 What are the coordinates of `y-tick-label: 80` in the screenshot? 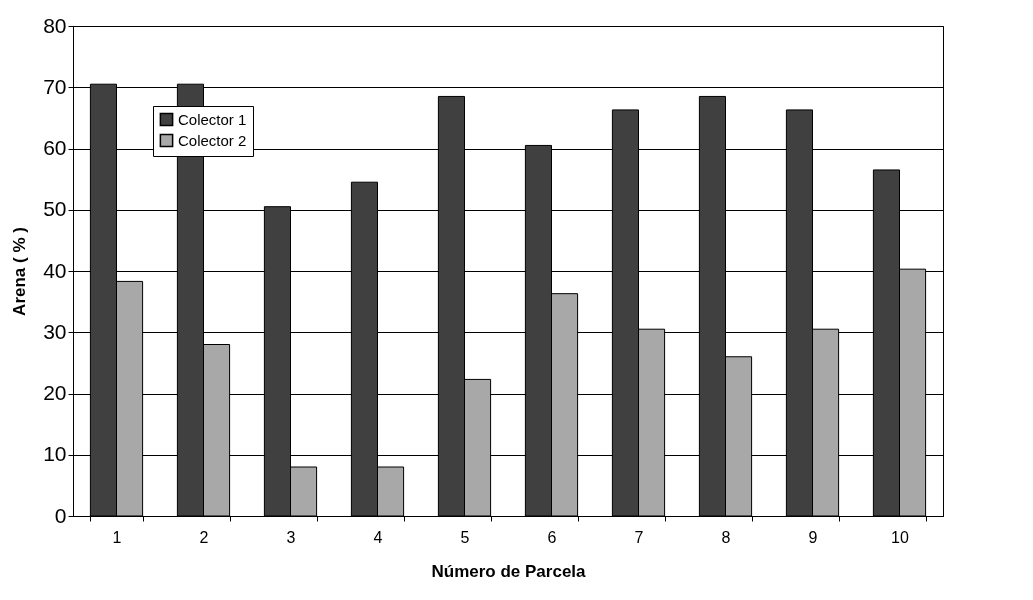 It's located at (55, 25).